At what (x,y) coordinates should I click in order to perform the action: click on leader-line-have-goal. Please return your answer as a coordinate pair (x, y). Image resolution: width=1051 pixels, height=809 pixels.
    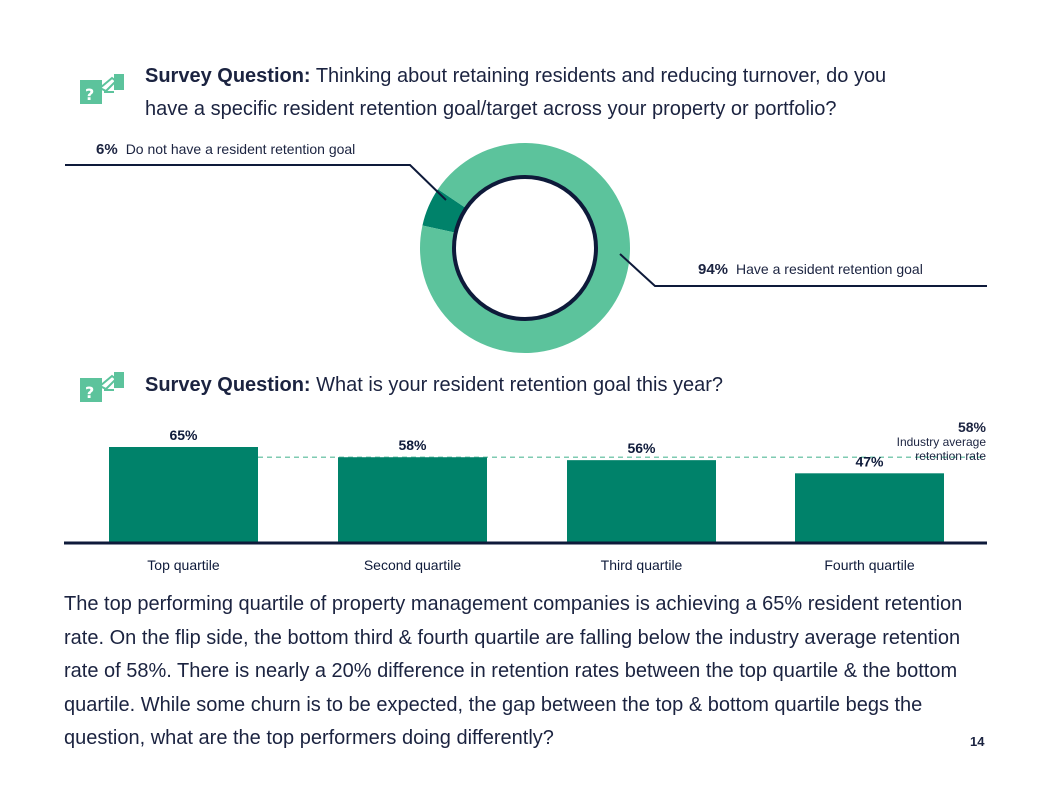
    Looking at the image, I should click on (803, 270).